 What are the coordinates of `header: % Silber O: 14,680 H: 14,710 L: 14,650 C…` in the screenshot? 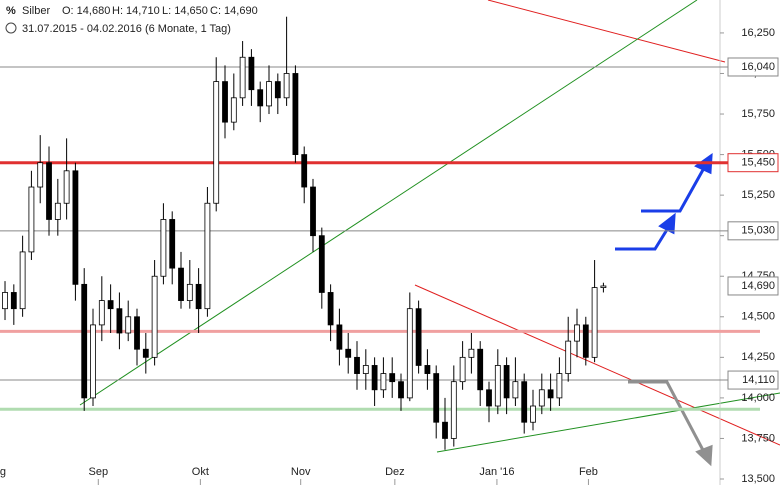 It's located at (132, 19).